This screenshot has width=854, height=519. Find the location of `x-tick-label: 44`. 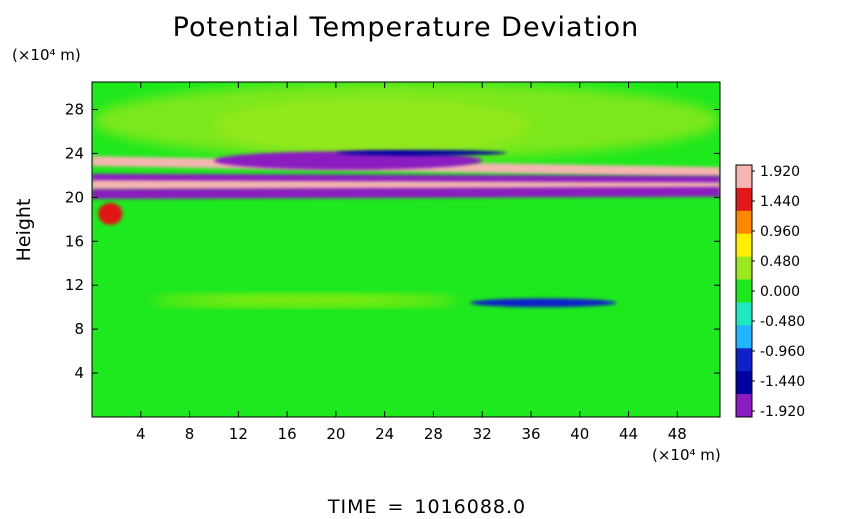

x-tick-label: 44 is located at coordinates (628, 434).